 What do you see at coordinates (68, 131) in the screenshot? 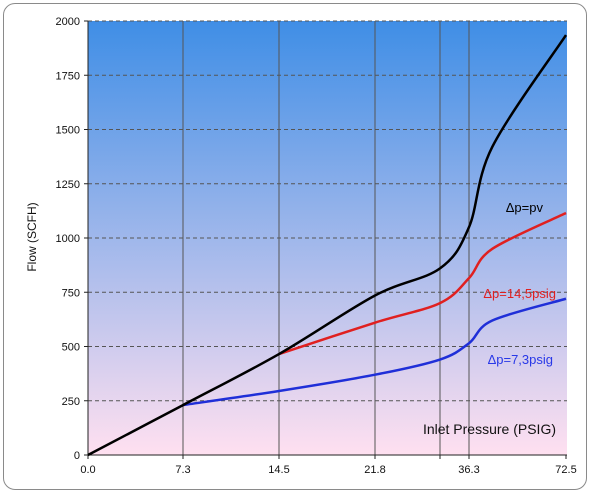
I see `y-tick-label: 1500` at bounding box center [68, 131].